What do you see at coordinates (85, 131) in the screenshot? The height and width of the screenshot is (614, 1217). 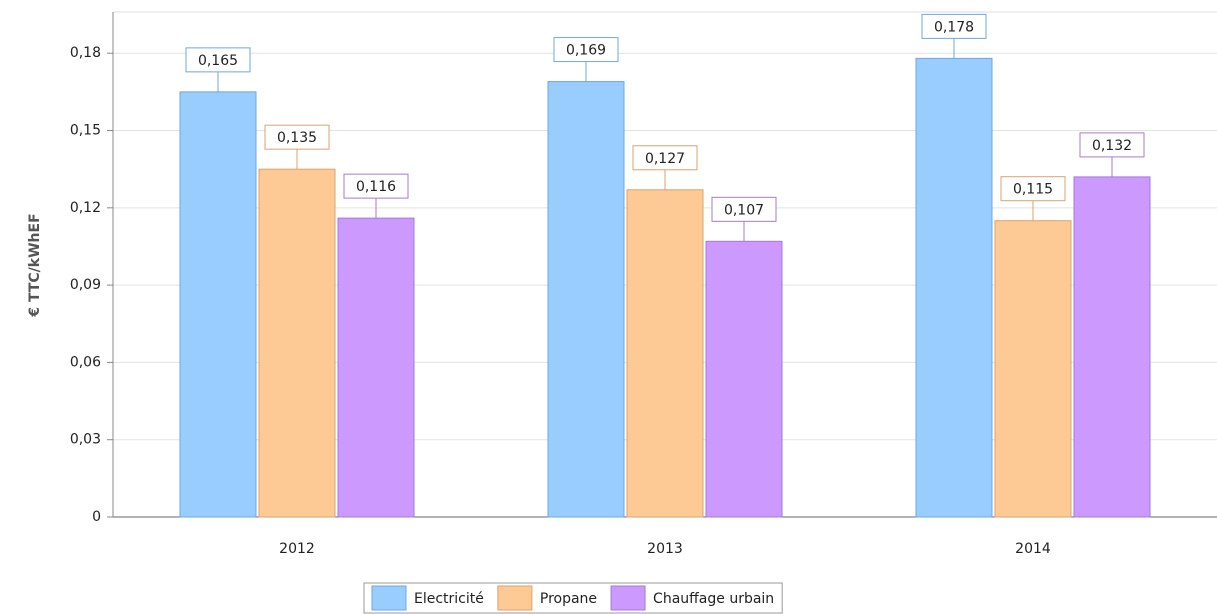 I see `y-tick-label: 0,15` at bounding box center [85, 131].